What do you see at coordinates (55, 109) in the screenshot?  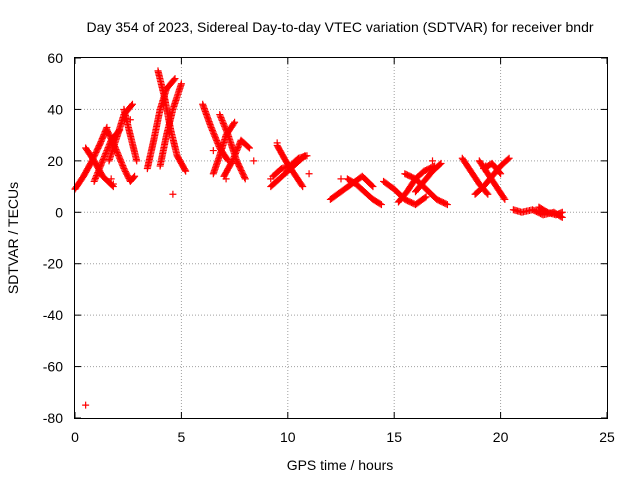 I see `y-tick-label: 40` at bounding box center [55, 109].